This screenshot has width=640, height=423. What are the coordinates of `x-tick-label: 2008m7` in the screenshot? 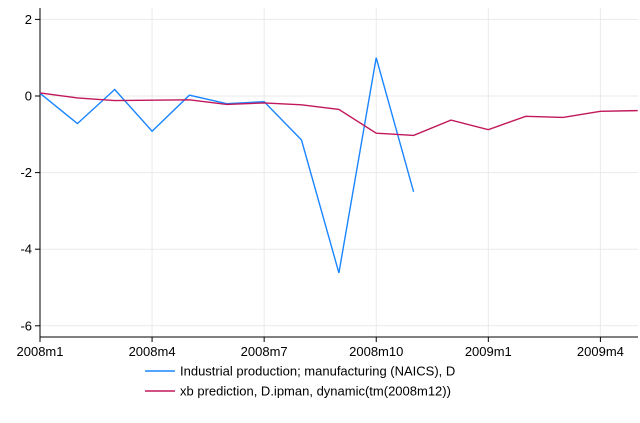 It's located at (264, 351).